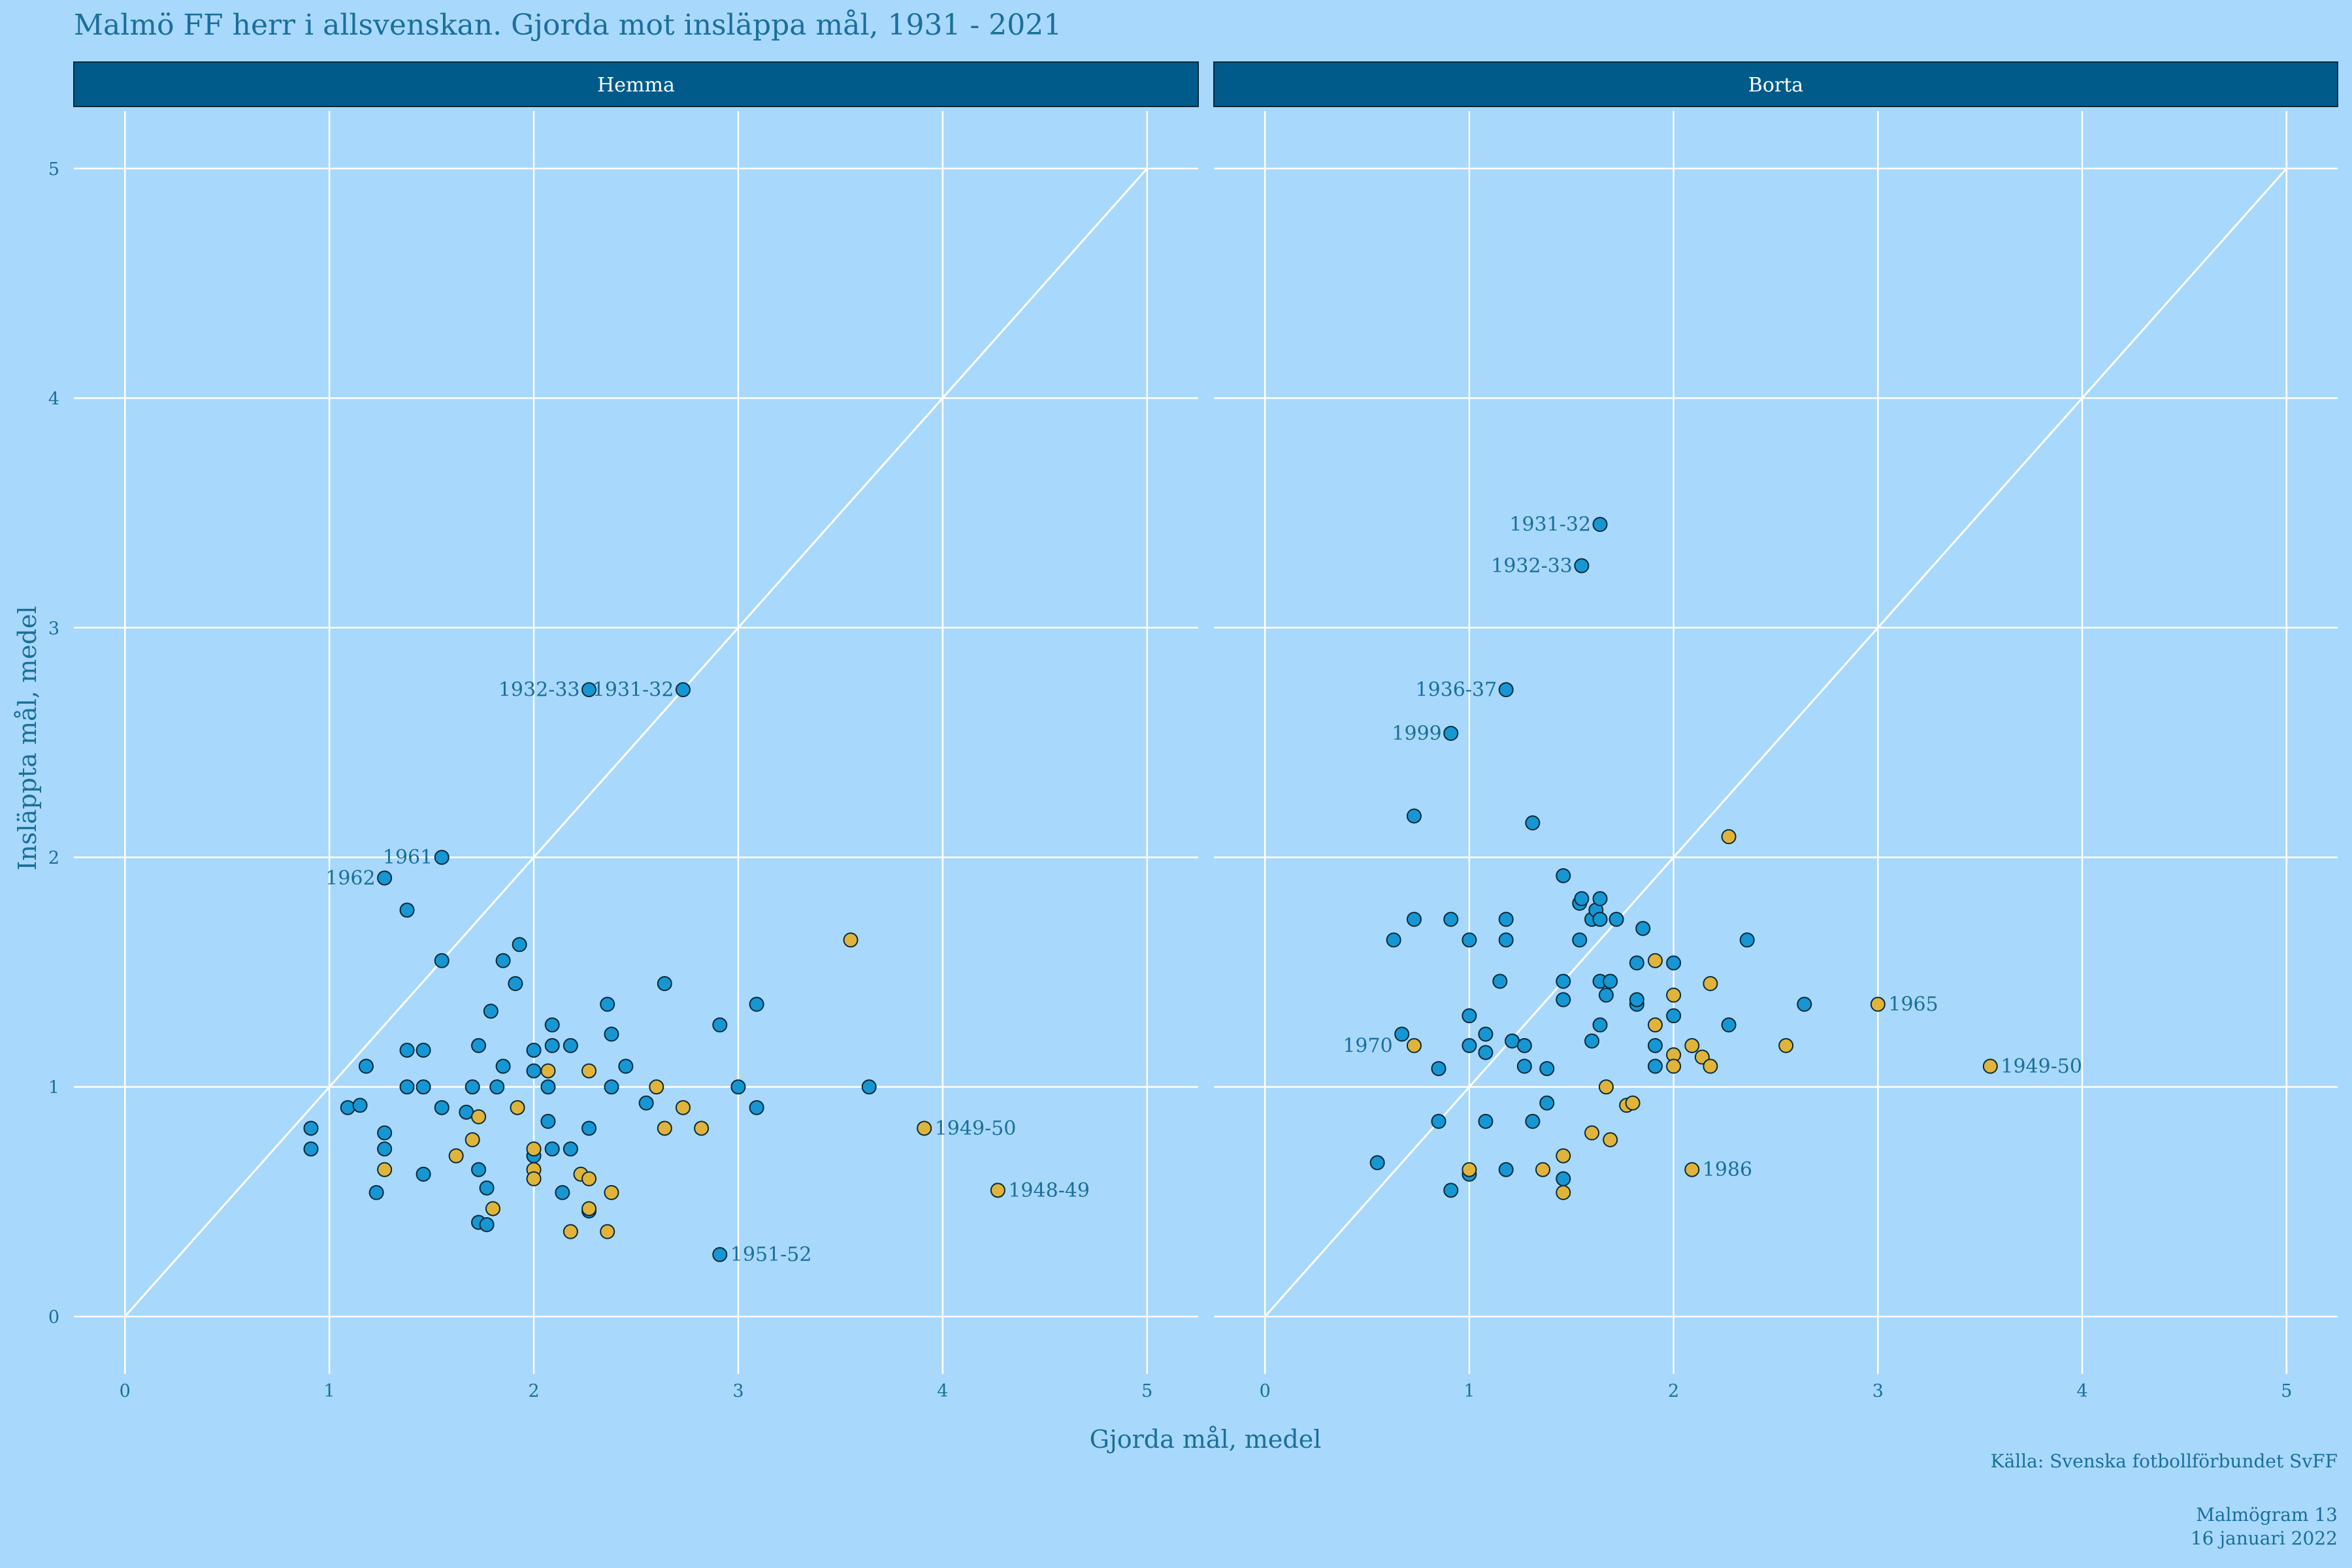  Describe the element at coordinates (53, 169) in the screenshot. I see `y-tick-label: 5` at that location.